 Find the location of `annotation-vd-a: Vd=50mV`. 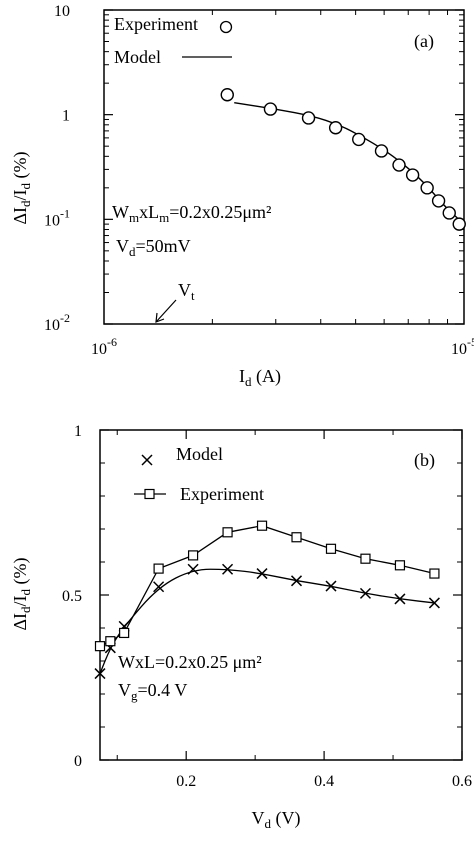

annotation-vd-a: Vd=50mV is located at coordinates (153, 247).